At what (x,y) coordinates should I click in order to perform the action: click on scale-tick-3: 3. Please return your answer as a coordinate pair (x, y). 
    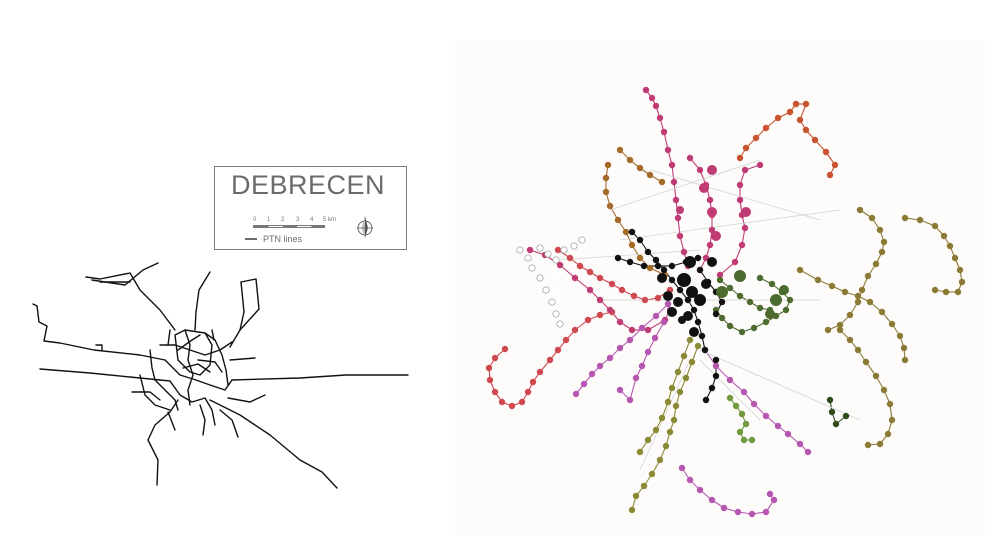
    Looking at the image, I should click on (298, 220).